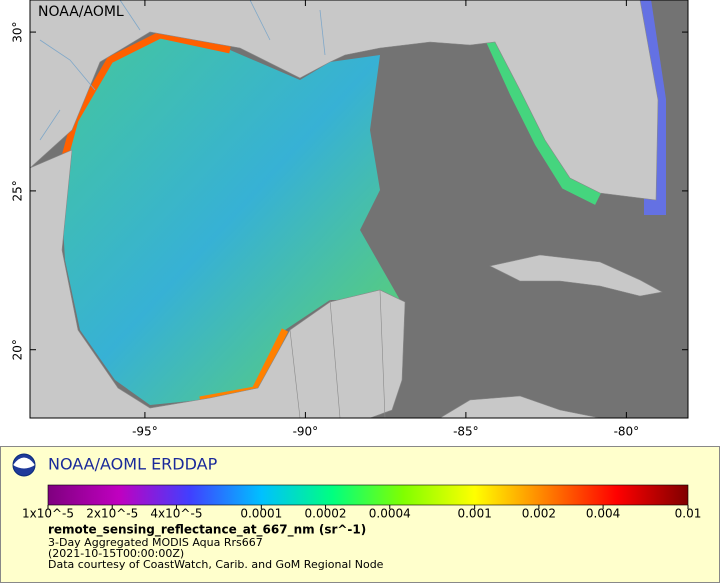 The width and height of the screenshot is (720, 583). Describe the element at coordinates (176, 514) in the screenshot. I see `colorbar-tick-label: 4x10^-5` at that location.